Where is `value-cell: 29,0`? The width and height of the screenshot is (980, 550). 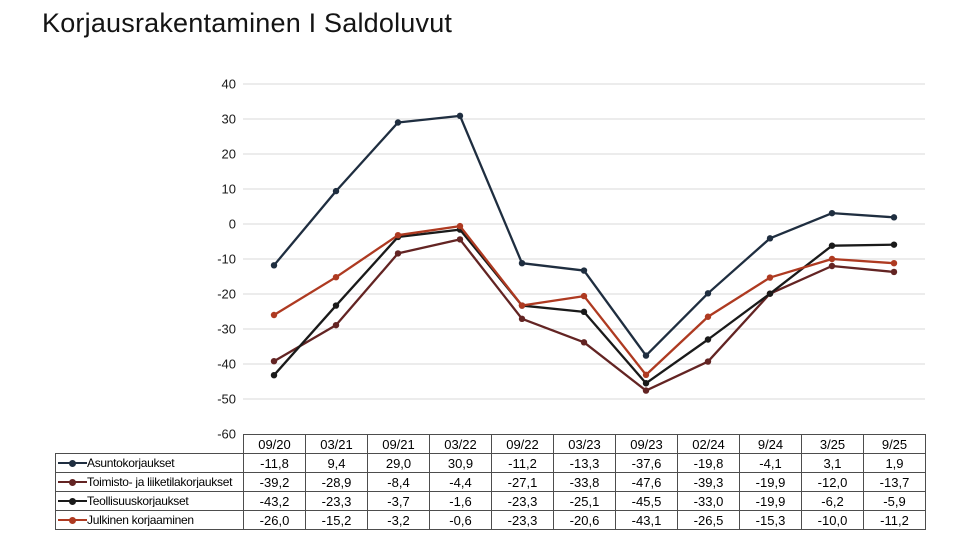
value-cell: 29,0 is located at coordinates (398, 463).